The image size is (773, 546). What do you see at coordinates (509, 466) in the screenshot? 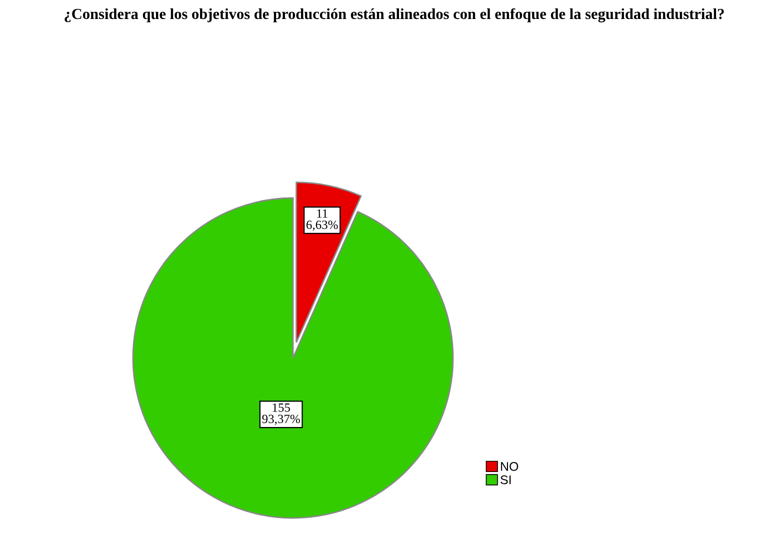
I see `legend-label: NO` at bounding box center [509, 466].